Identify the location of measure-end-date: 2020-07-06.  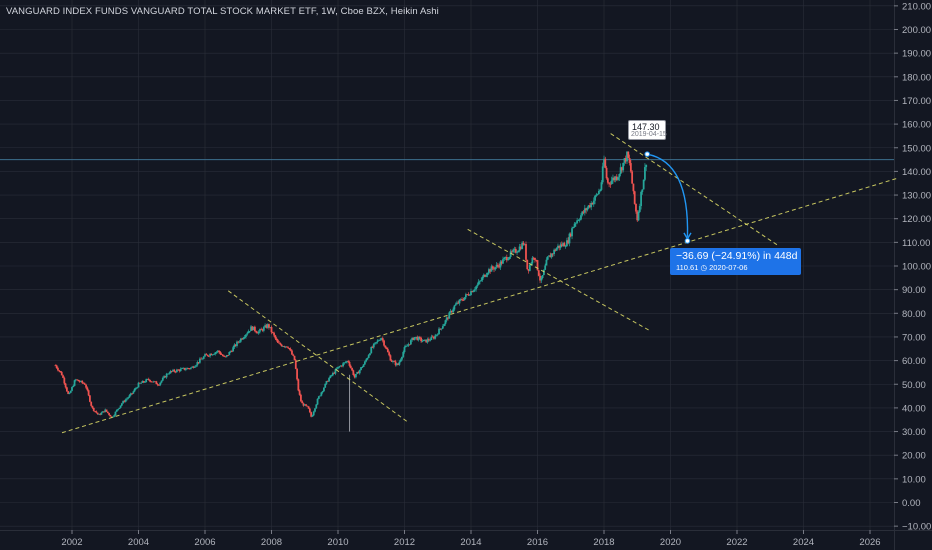
(728, 267).